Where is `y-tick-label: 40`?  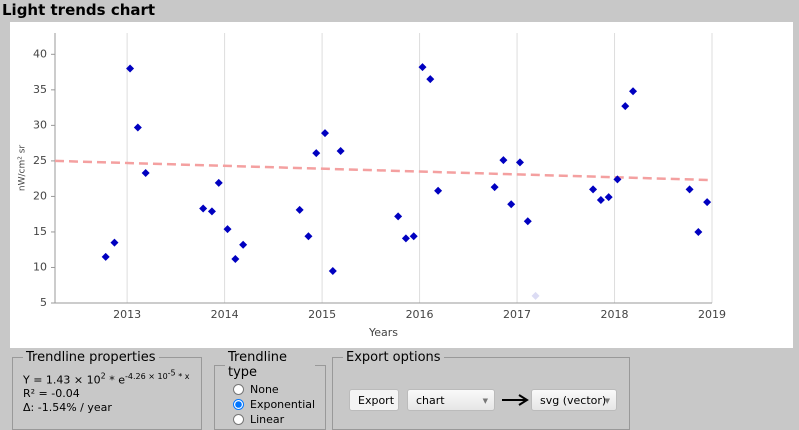
y-tick-label: 40 is located at coordinates (40, 53).